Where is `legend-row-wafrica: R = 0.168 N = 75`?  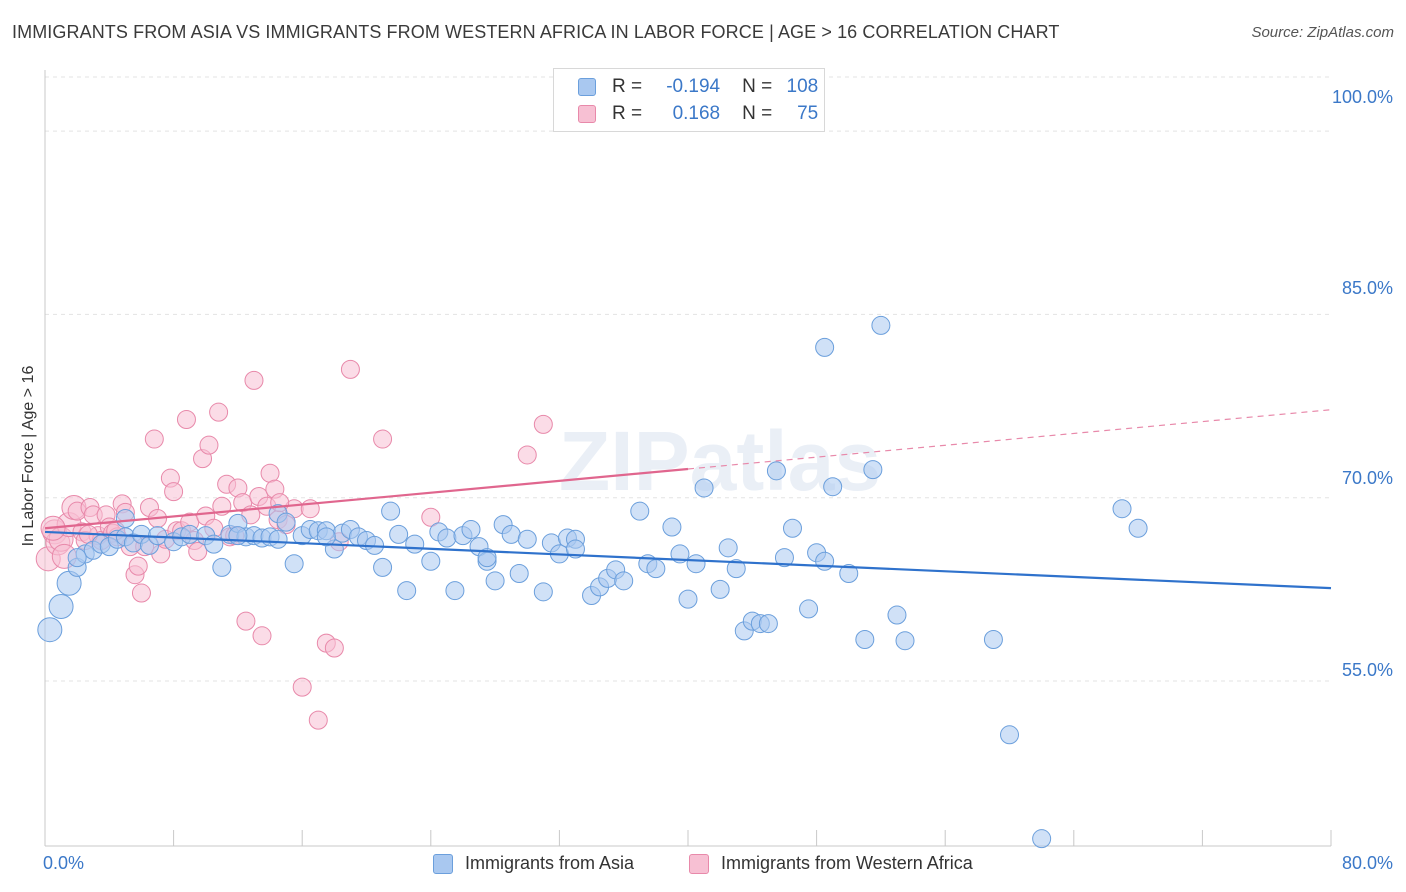
legend-row-wafrica: R = 0.168 N = 75 is located at coordinates (698, 114).